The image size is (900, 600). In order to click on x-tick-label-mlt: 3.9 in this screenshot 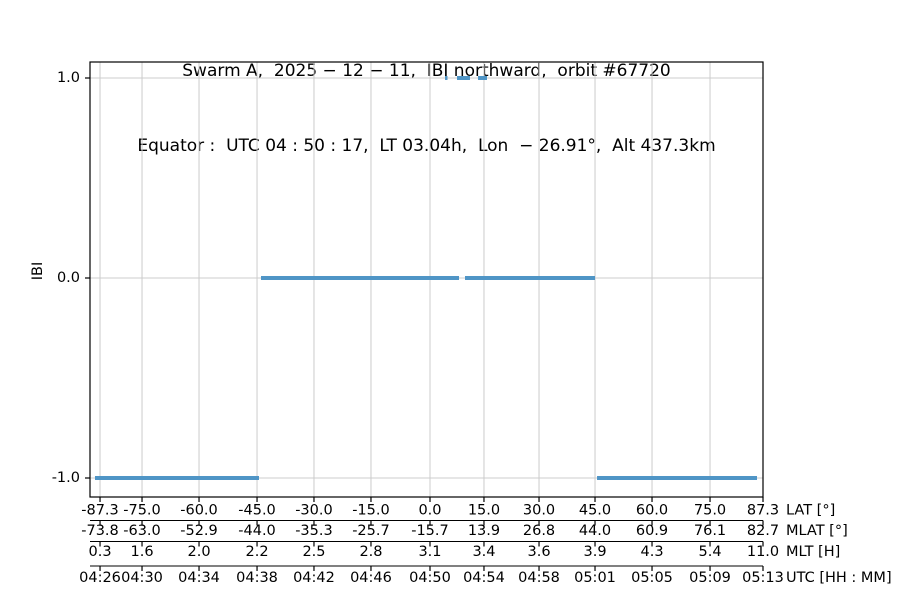, I will do `click(594, 552)`.